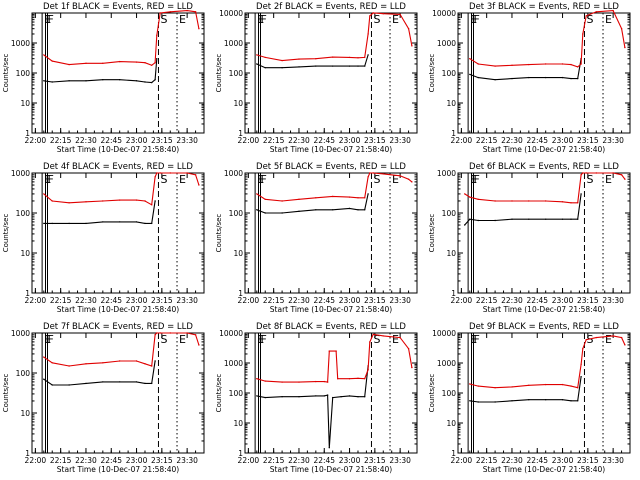 The height and width of the screenshot is (480, 640). I want to click on panel-title: Det 1f BLACK = Events, RED = LLD, so click(118, 7).